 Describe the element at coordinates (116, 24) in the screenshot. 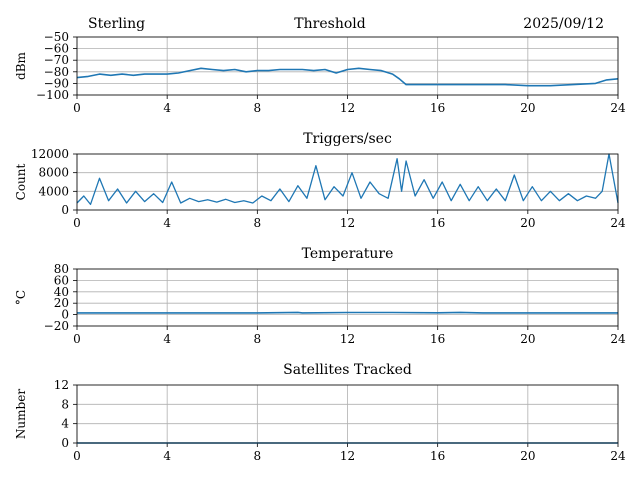

I see `station-name: Sterling` at that location.